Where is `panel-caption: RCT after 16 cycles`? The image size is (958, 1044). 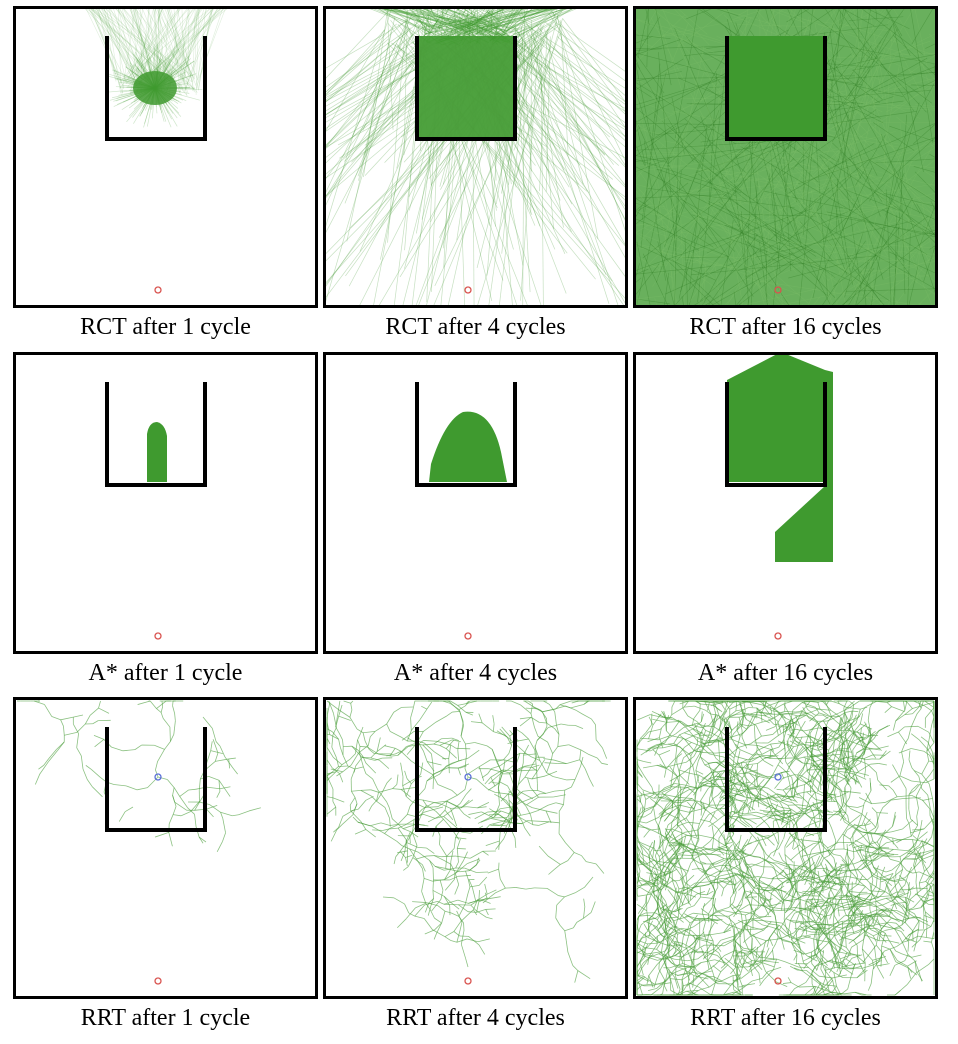
panel-caption: RCT after 16 cycles is located at coordinates (785, 327).